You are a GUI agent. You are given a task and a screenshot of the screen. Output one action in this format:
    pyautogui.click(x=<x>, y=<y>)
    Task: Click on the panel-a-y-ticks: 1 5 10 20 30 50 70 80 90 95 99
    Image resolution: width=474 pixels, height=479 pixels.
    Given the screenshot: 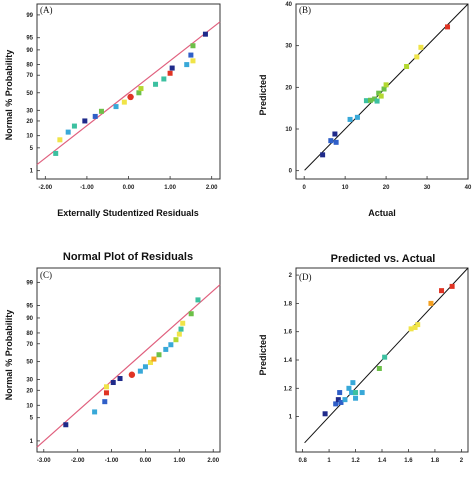 What is the action you would take?
    pyautogui.click(x=33, y=94)
    